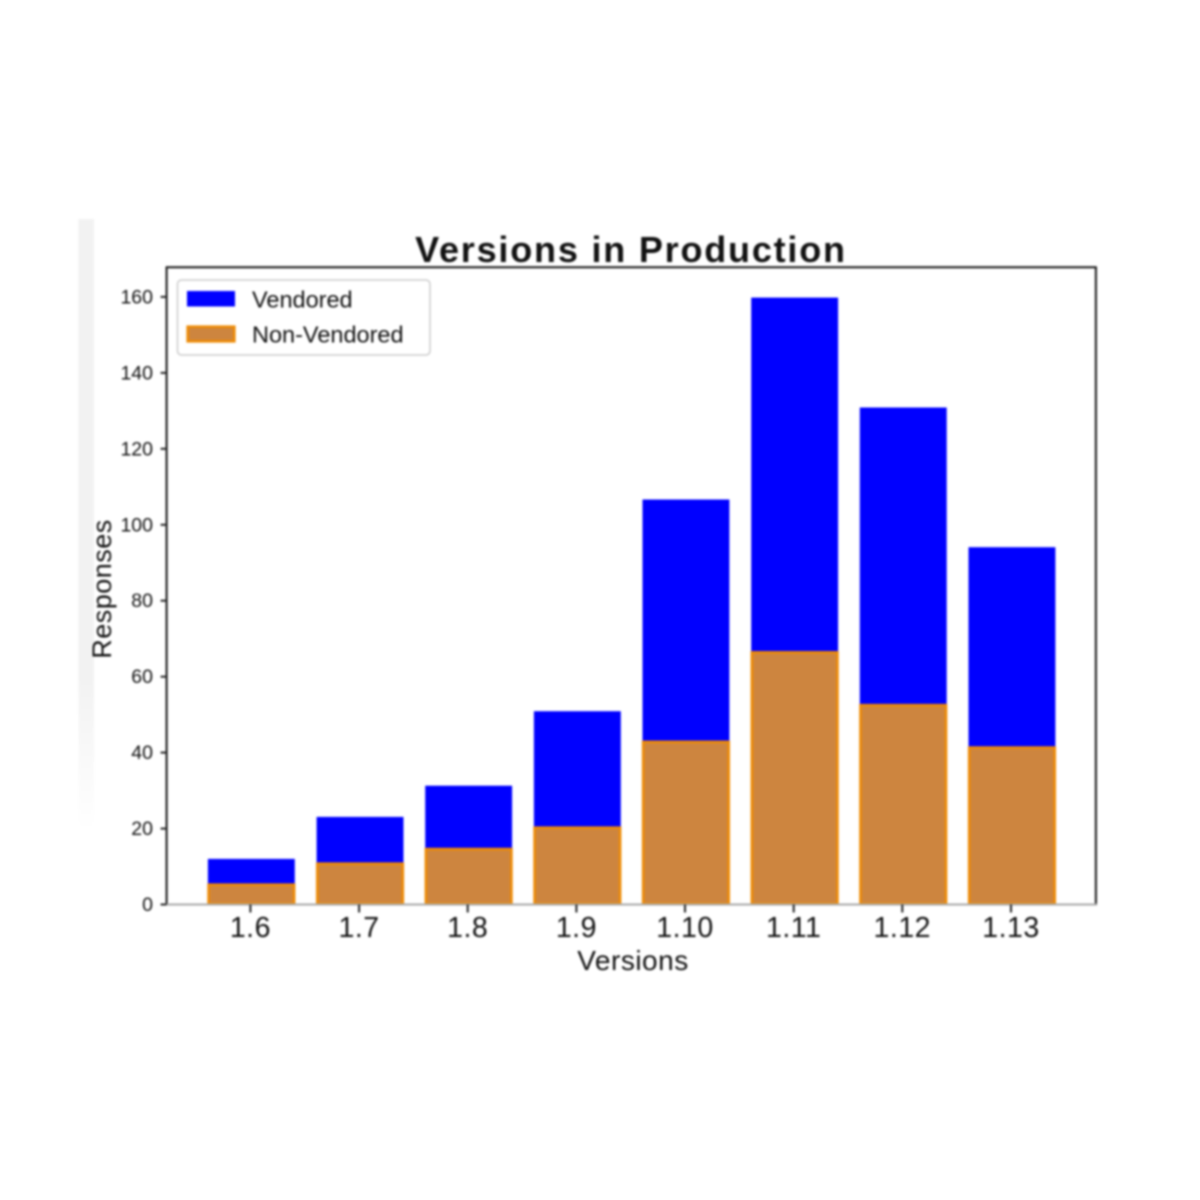 The image size is (1200, 1200). What do you see at coordinates (142, 677) in the screenshot?
I see `svg-text: 60` at bounding box center [142, 677].